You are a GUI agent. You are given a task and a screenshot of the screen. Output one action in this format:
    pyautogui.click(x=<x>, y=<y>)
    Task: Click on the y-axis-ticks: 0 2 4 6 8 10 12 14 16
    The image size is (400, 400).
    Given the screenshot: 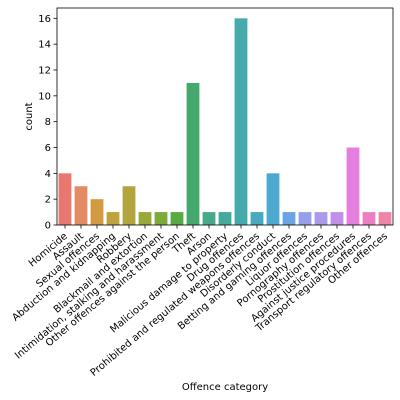 What is the action you would take?
    pyautogui.click(x=47, y=123)
    